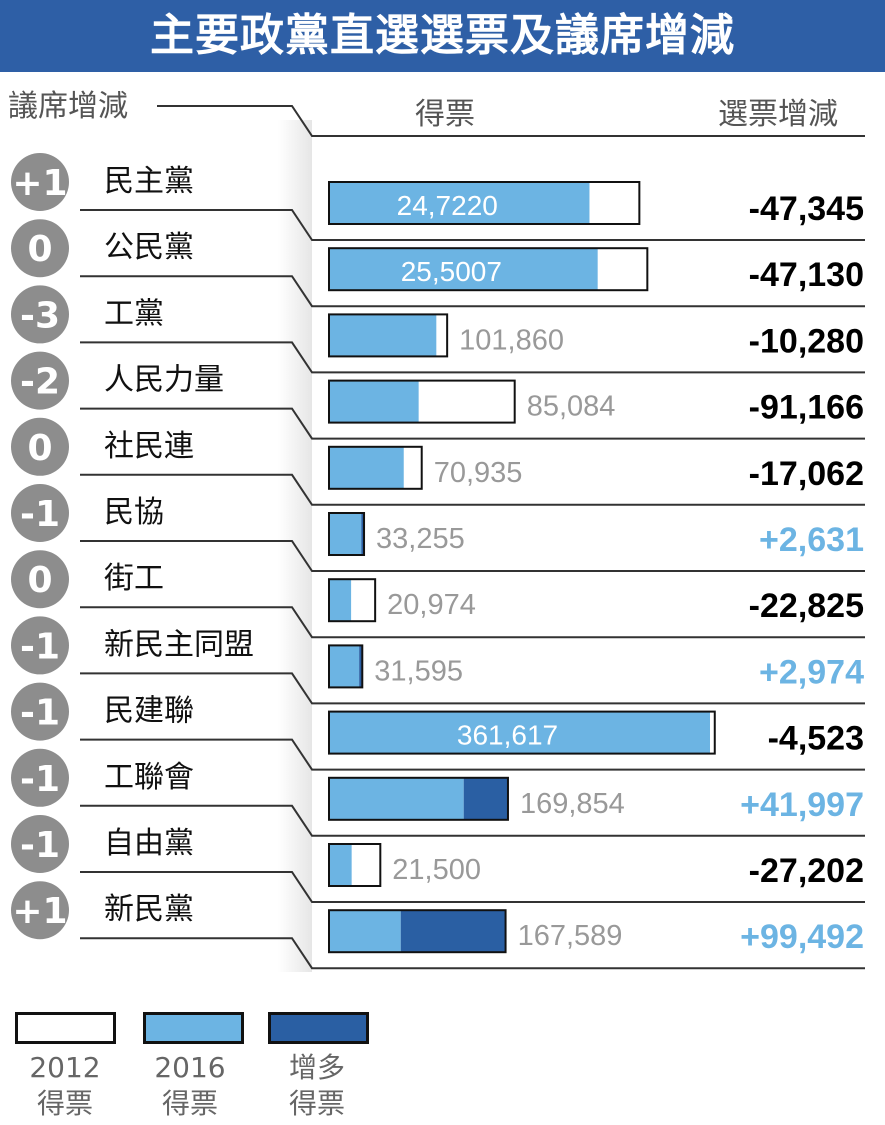  I want to click on chart-title: 主要政黨直選選票及議席增減, so click(442, 35).